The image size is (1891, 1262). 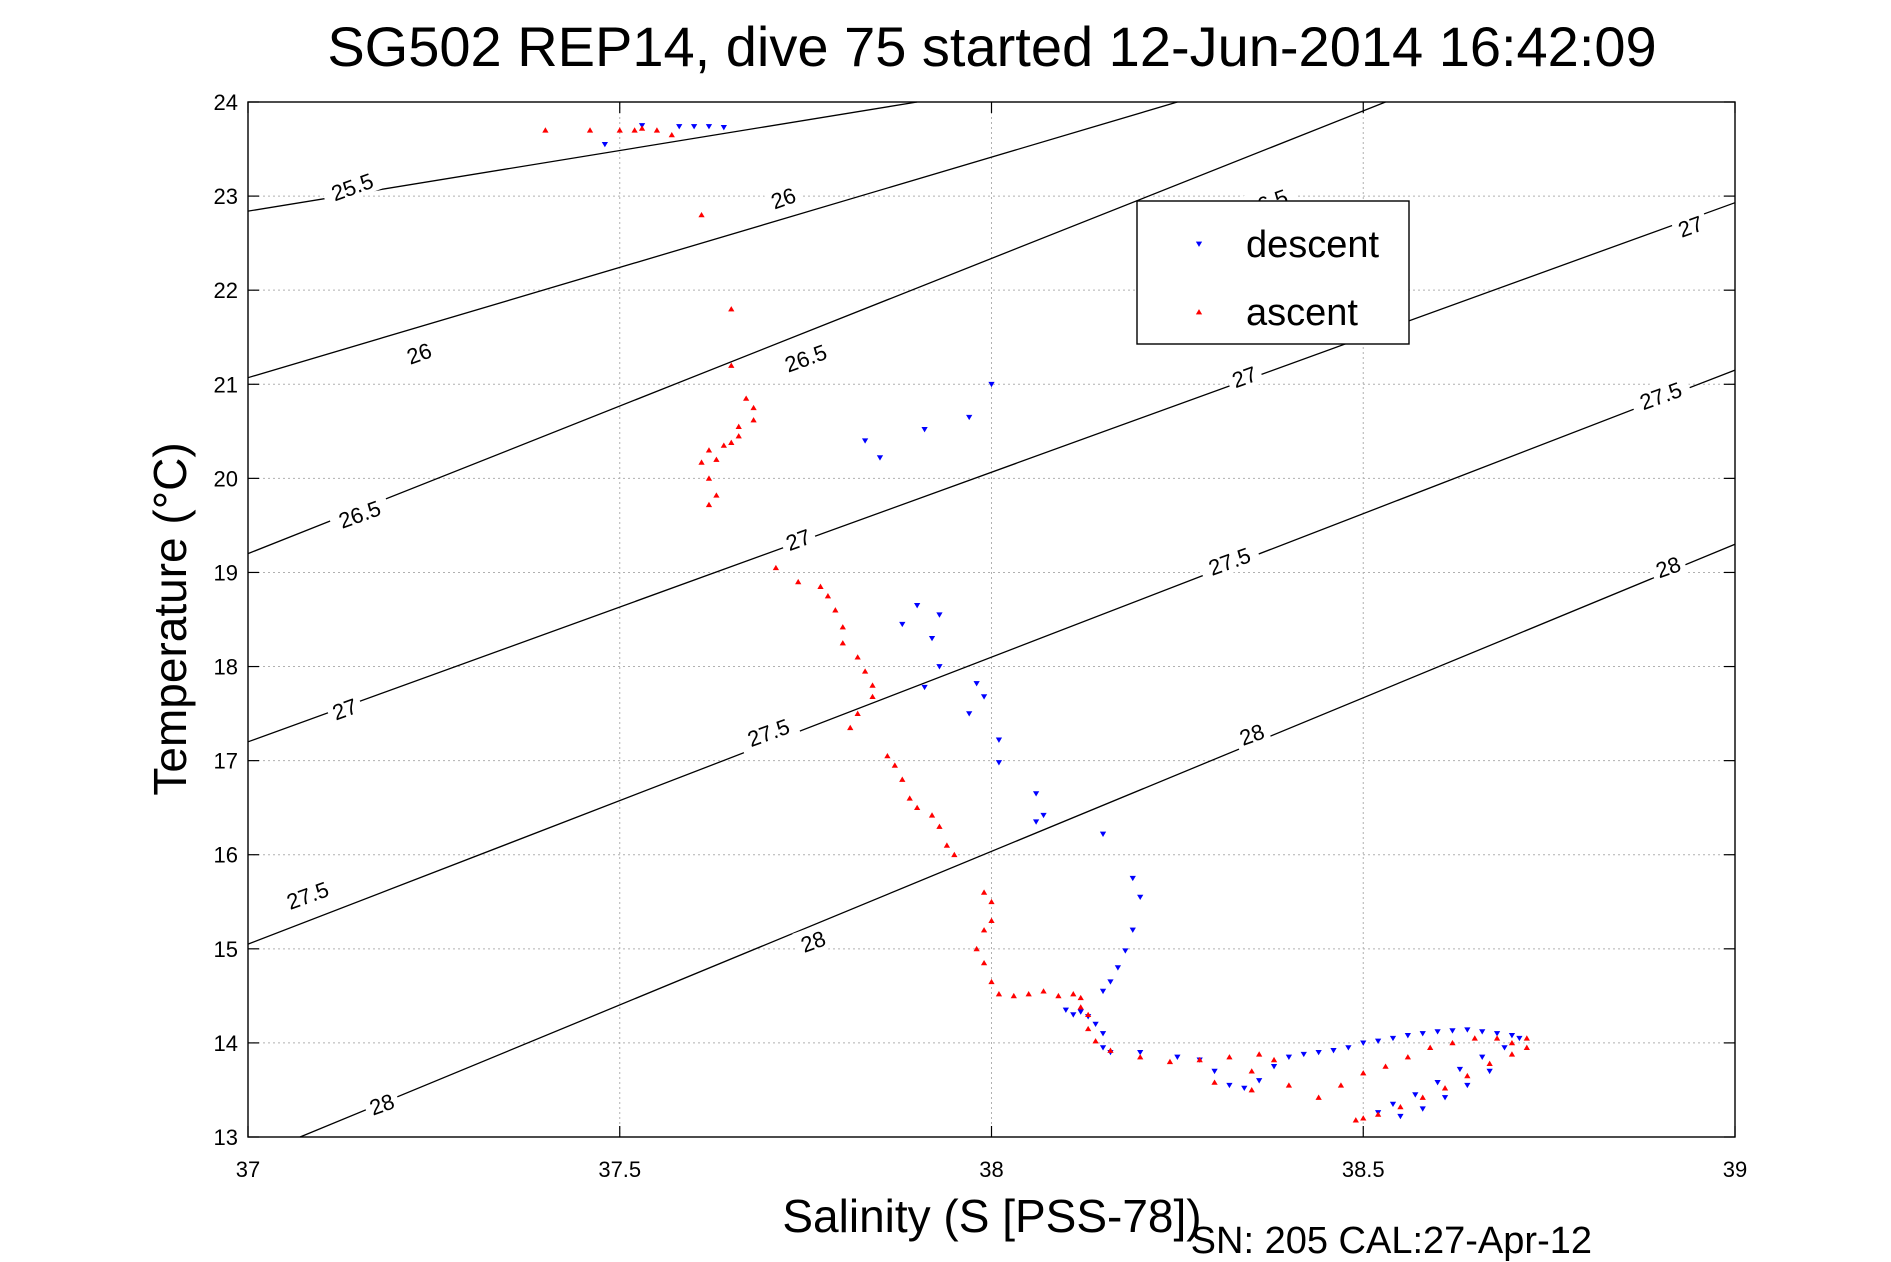 I want to click on contour-label: 27, so click(x=344, y=707).